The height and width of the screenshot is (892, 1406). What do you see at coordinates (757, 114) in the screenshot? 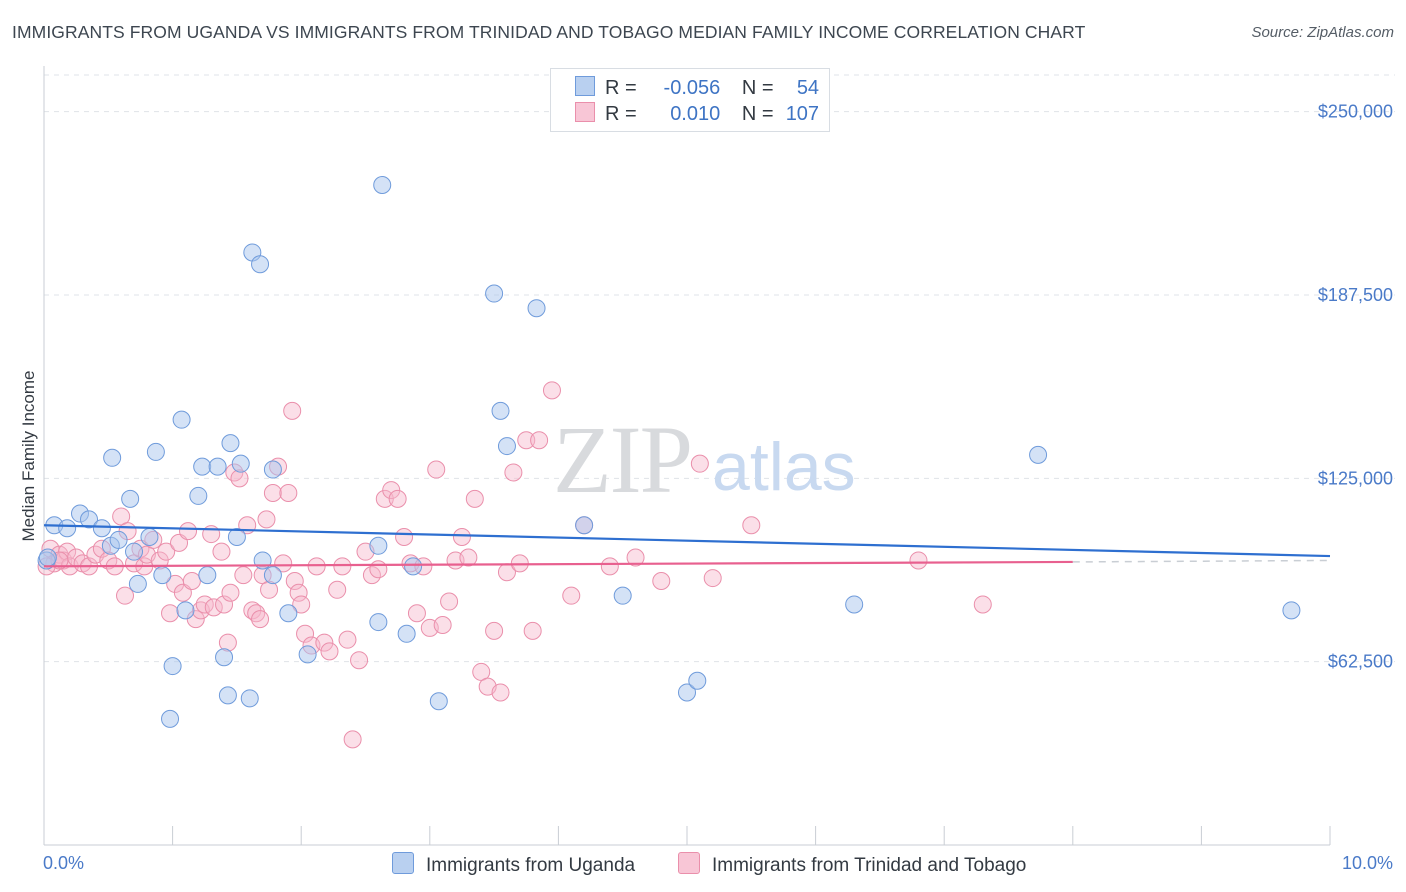
I see `legend-n-label: N =` at bounding box center [757, 114].